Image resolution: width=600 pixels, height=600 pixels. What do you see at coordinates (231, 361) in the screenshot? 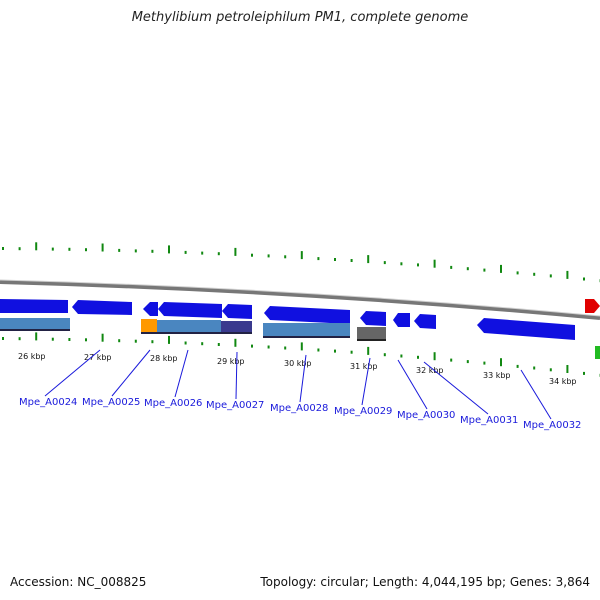
I see `tick-label: 29 kbp` at bounding box center [231, 361].